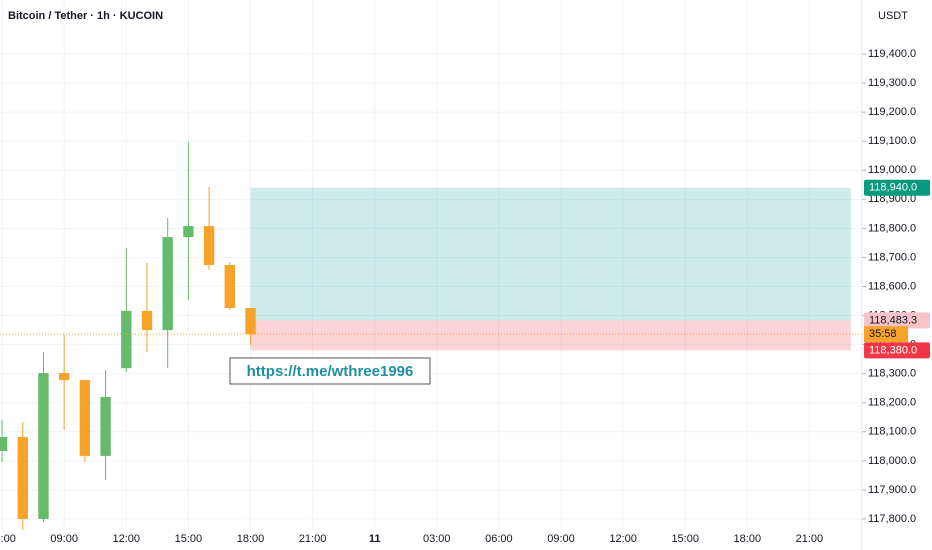 The height and width of the screenshot is (550, 932). Describe the element at coordinates (892, 286) in the screenshot. I see `y-tick-label: 118,600.0` at that location.